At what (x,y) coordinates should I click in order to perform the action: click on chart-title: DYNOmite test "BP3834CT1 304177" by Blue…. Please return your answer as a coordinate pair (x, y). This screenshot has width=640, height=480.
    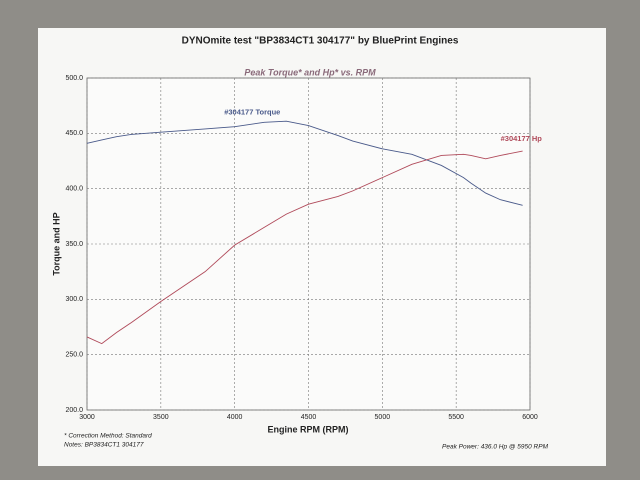
    Looking at the image, I should click on (320, 41).